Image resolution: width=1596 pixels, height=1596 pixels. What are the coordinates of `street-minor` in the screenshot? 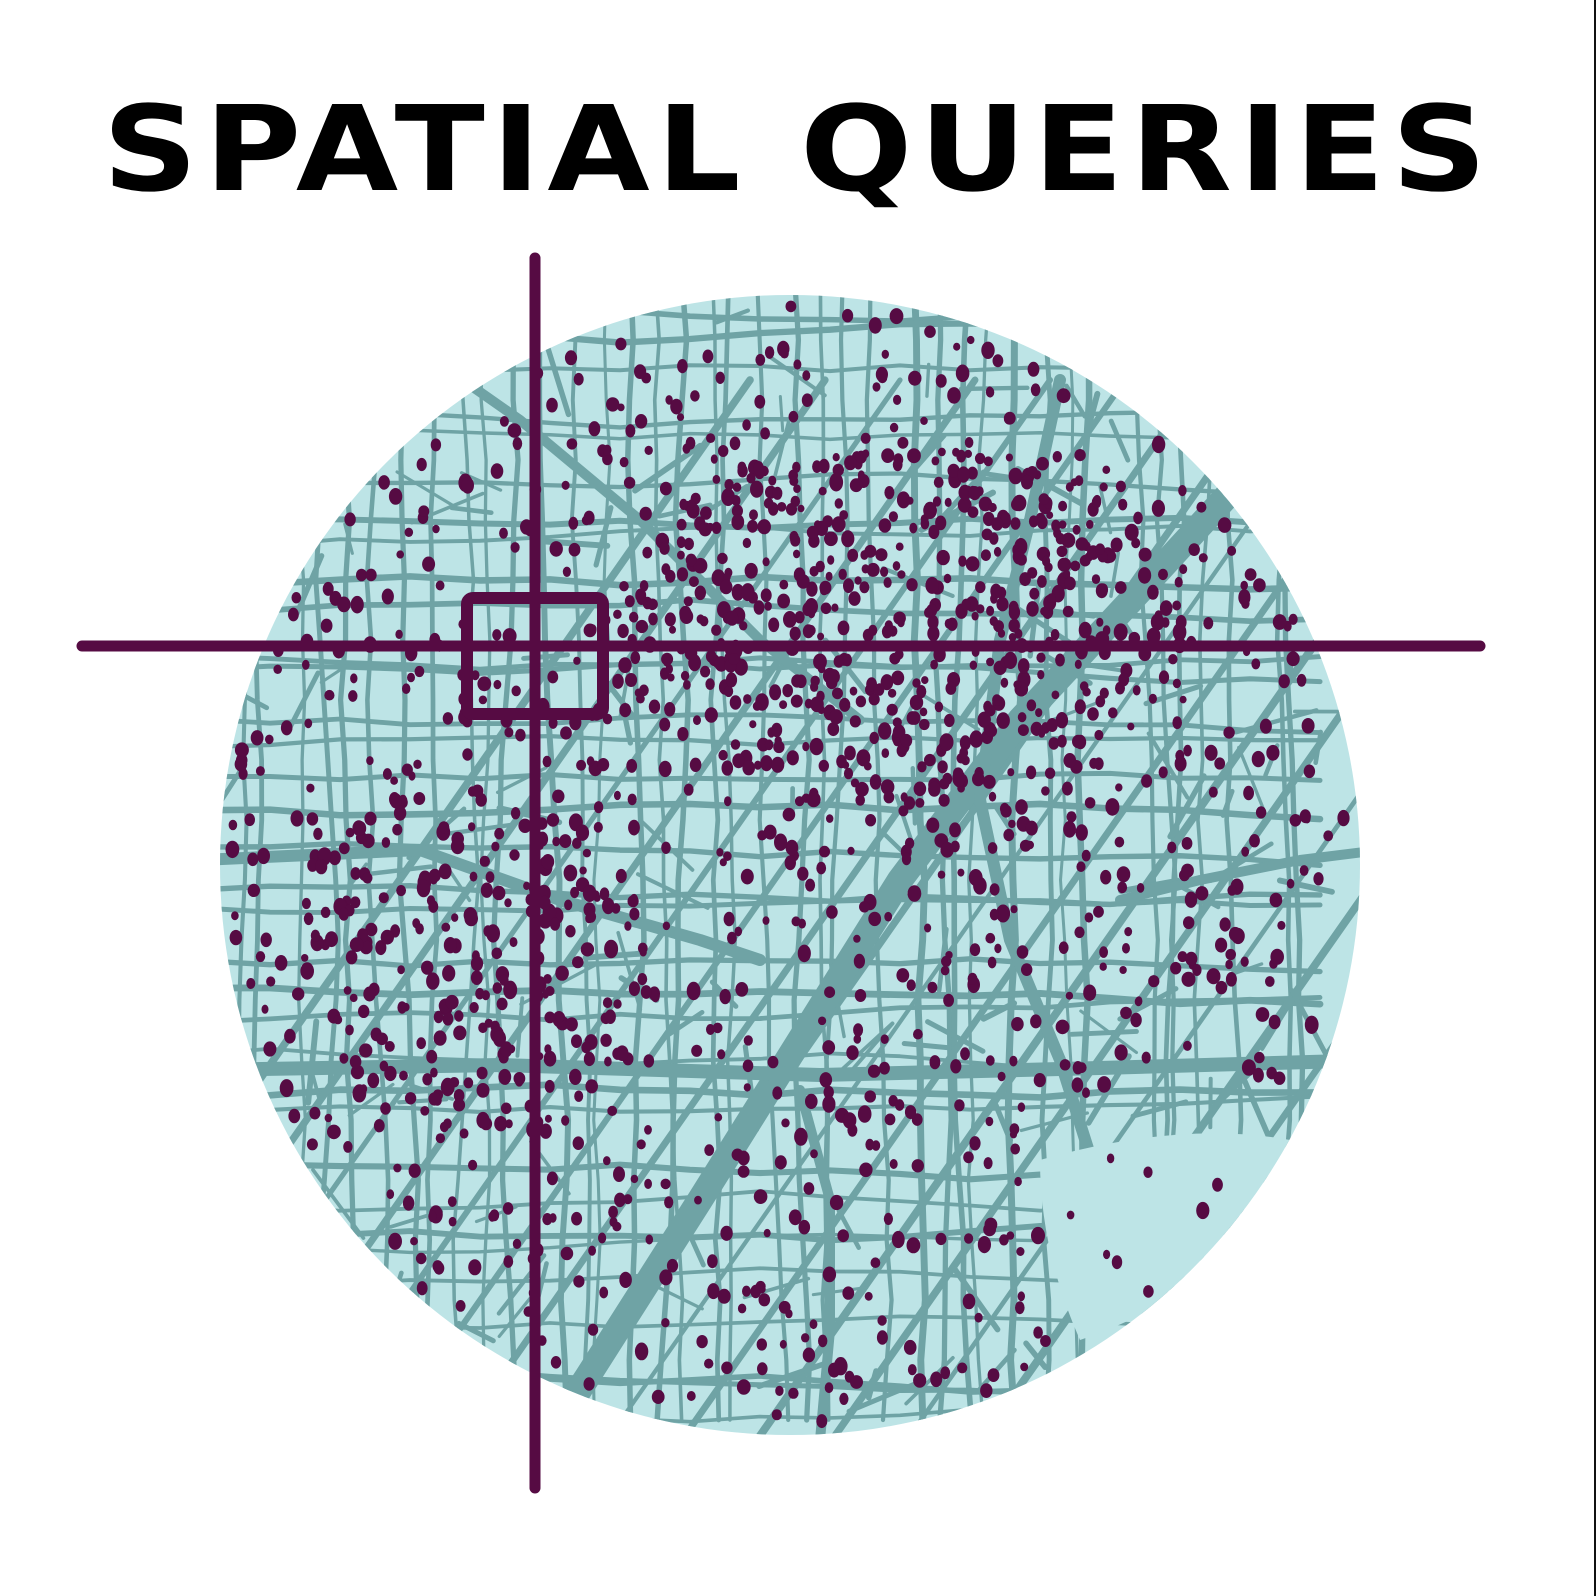 It's located at (771, 662).